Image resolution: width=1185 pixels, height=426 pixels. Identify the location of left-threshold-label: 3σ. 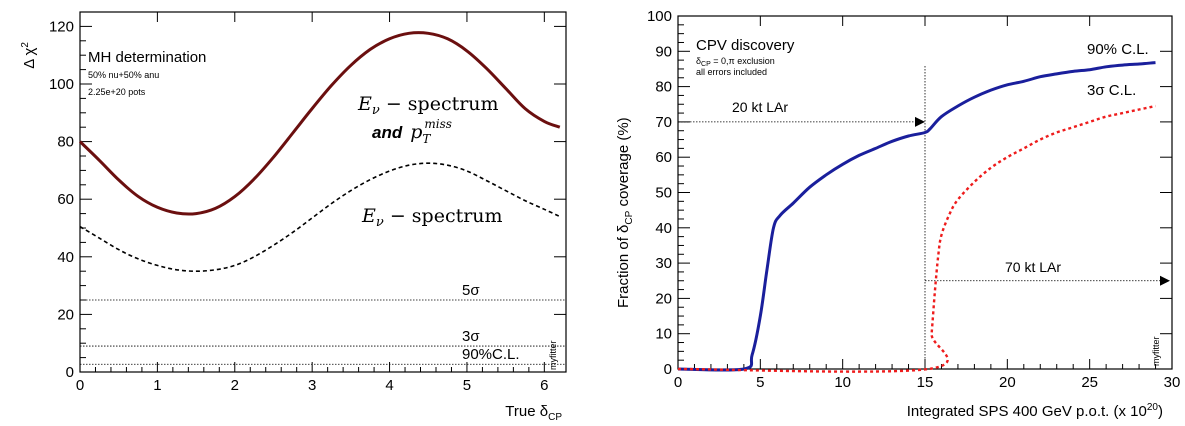
(471, 336).